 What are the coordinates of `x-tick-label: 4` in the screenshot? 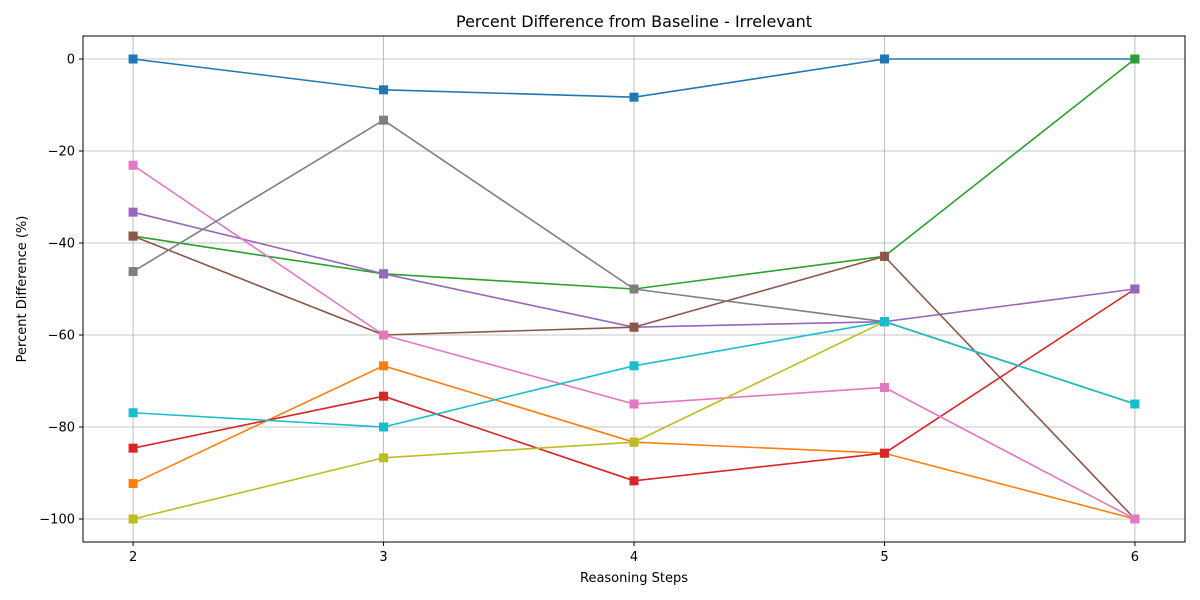 It's located at (634, 557).